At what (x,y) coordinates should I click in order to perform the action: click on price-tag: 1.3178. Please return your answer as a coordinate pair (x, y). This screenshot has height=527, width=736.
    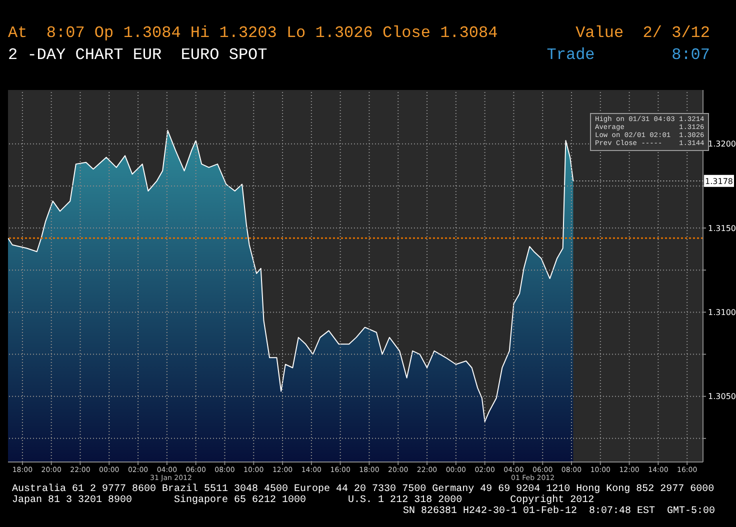
    Looking at the image, I should click on (653, 180).